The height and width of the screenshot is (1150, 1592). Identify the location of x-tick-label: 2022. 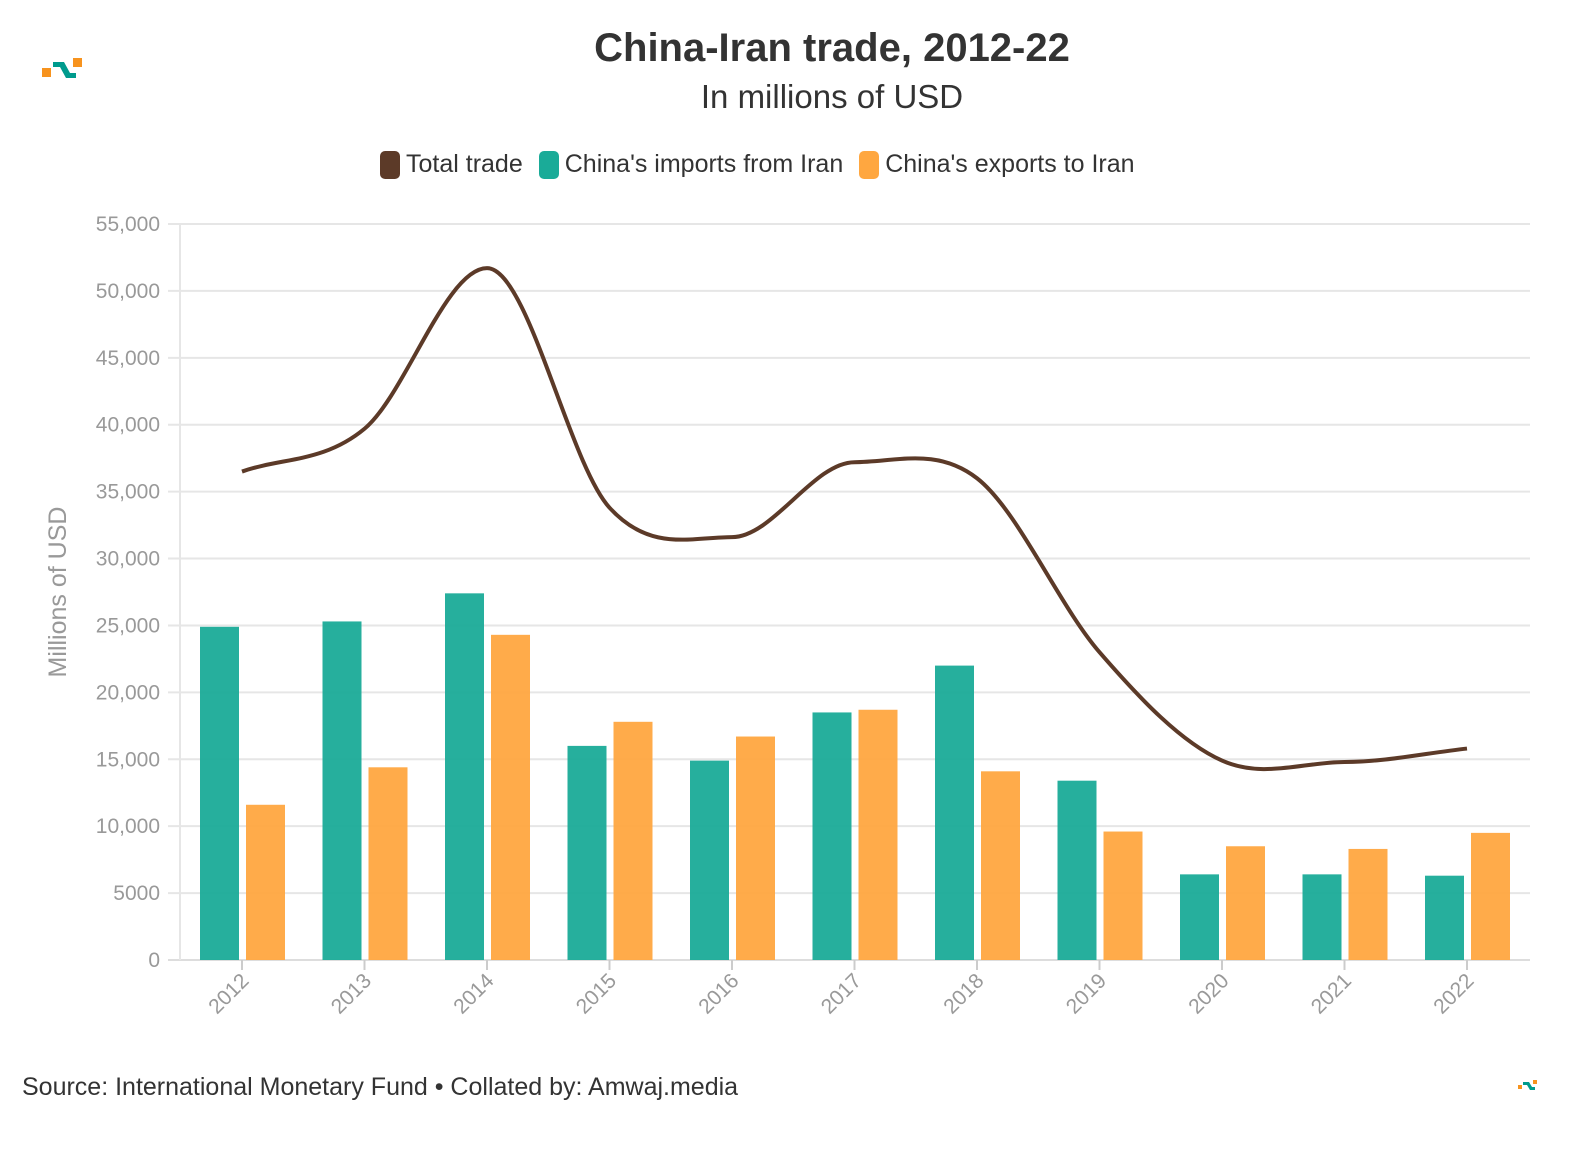
(1453, 993).